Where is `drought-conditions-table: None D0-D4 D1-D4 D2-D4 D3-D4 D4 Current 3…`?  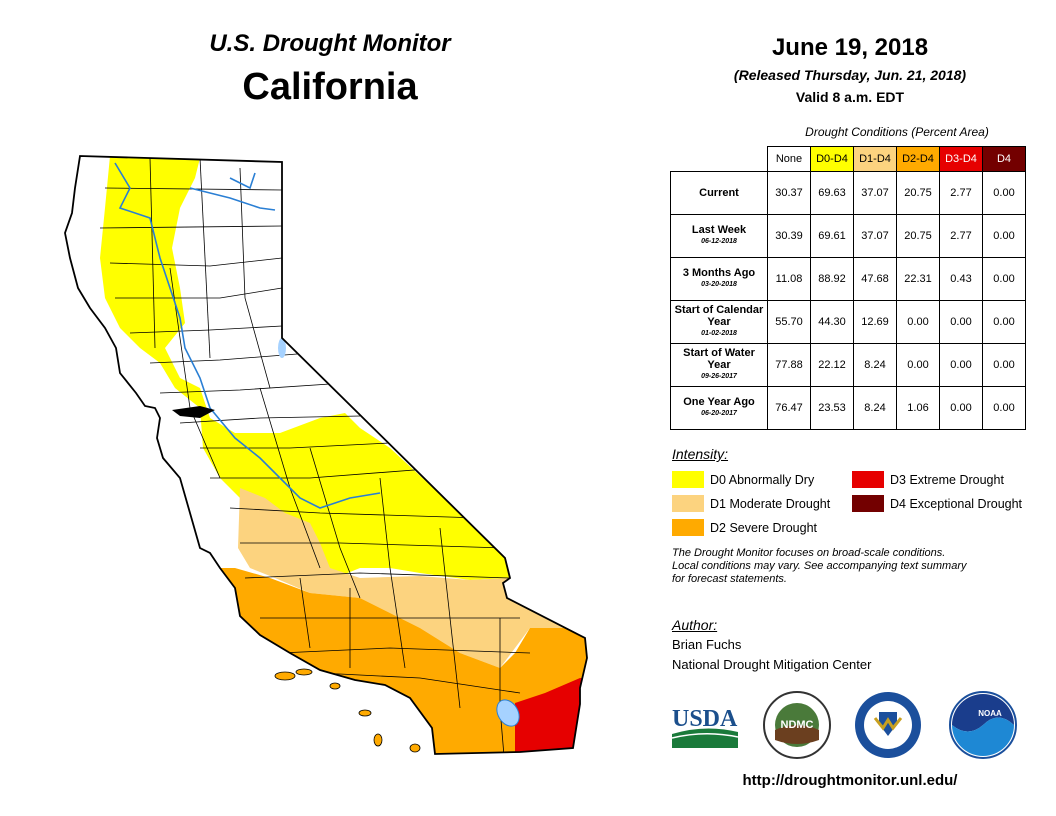
drought-conditions-table: None D0-D4 D1-D4 D2-D4 D3-D4 D4 Current 3… is located at coordinates (848, 288).